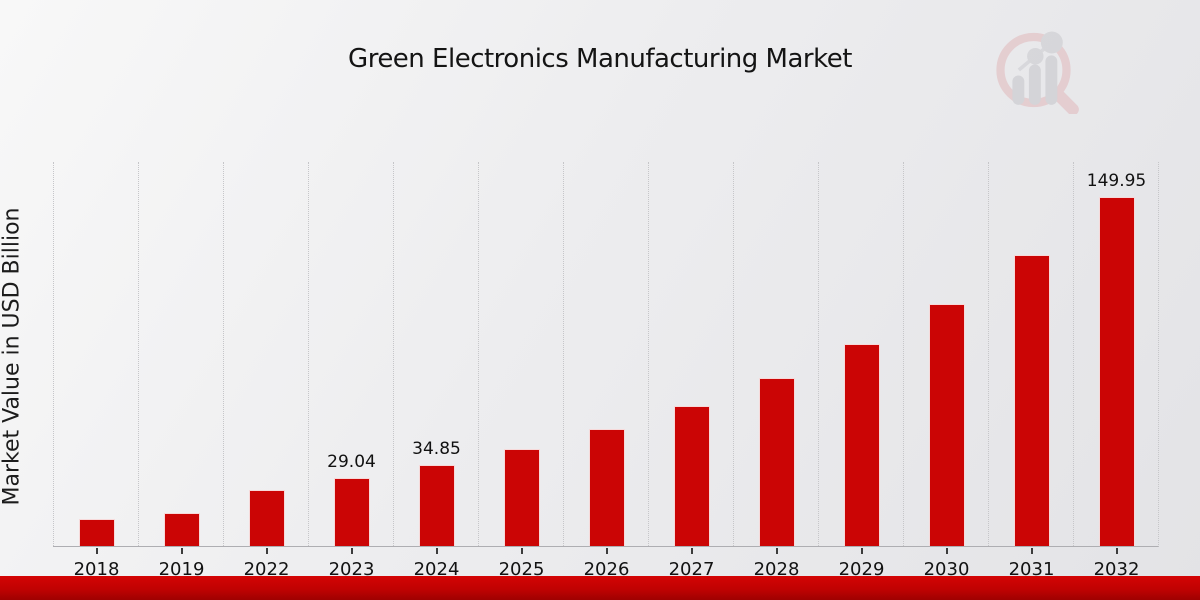 The width and height of the screenshot is (1200, 600). What do you see at coordinates (266, 569) in the screenshot?
I see `x-axis-tick-label: 2022` at bounding box center [266, 569].